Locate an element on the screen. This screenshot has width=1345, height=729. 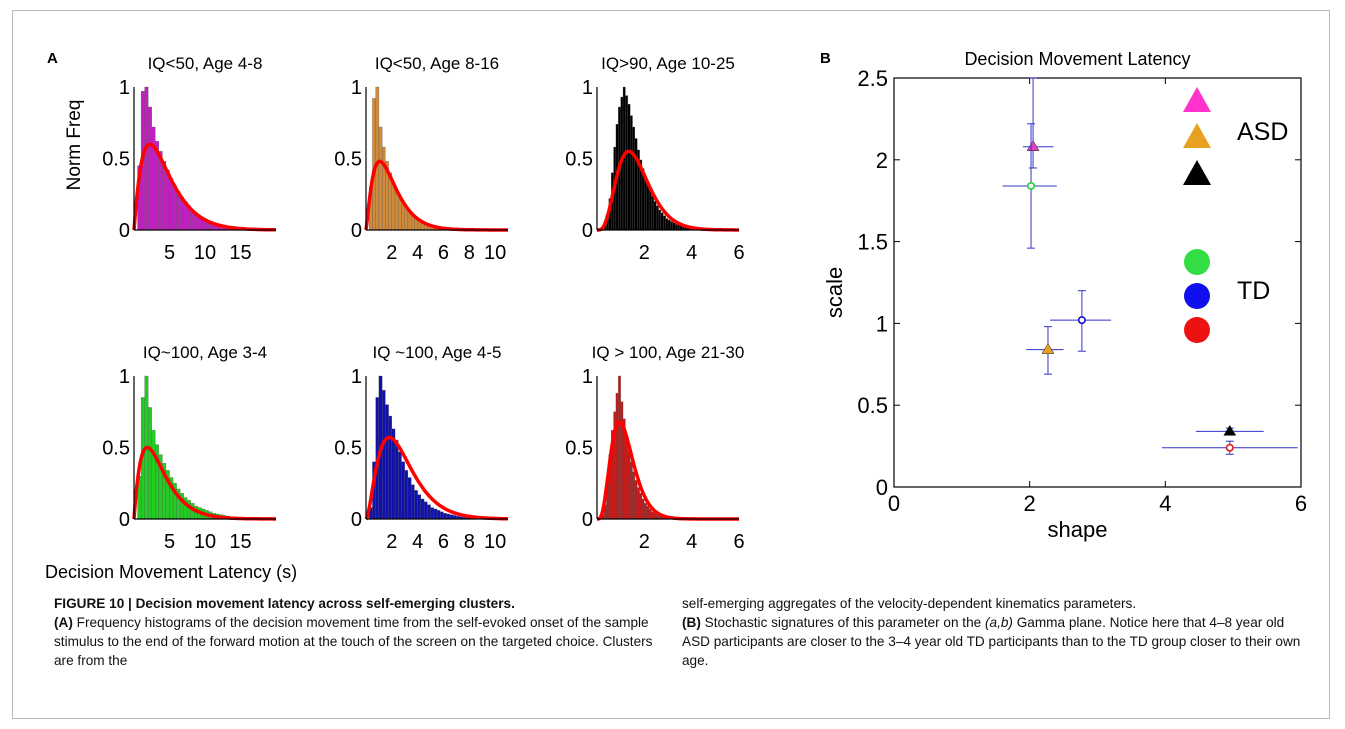
panel-label-b: B is located at coordinates (825, 58).